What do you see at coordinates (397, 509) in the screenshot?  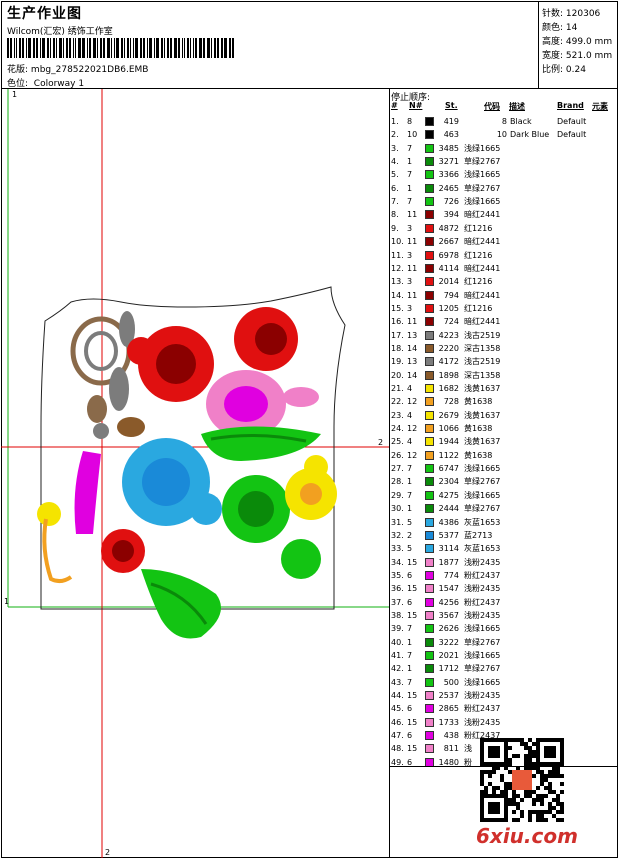 I see `row-seq: 30.` at bounding box center [397, 509].